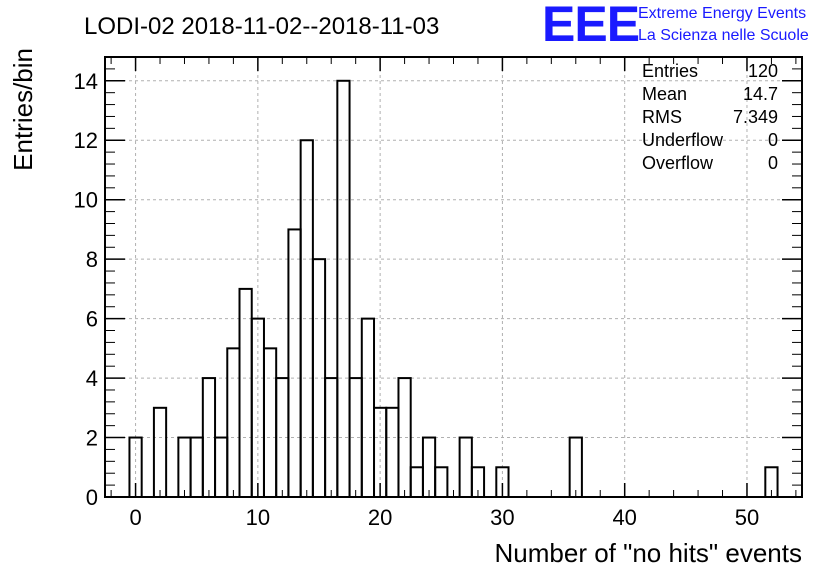 The image size is (836, 572). Describe the element at coordinates (670, 71) in the screenshot. I see `stats-label: Entries` at that location.